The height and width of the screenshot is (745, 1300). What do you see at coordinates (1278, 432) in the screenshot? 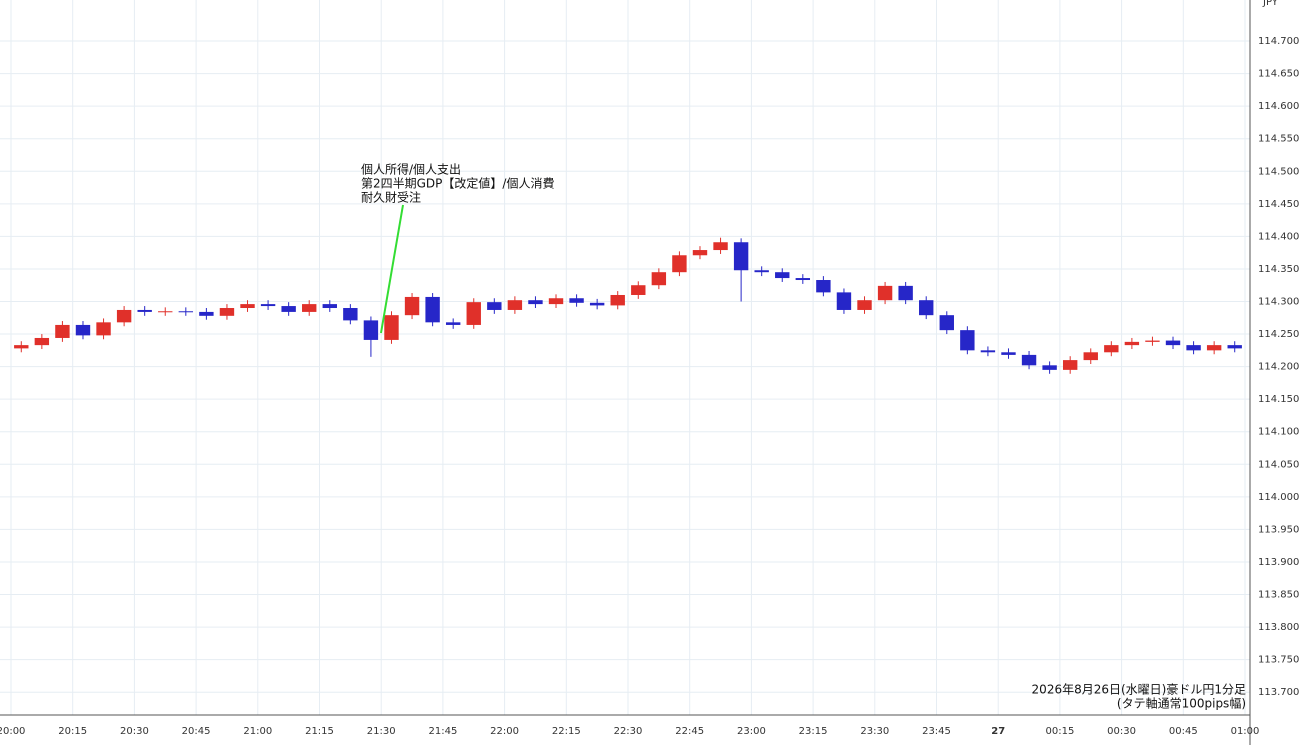
I see `y-tick-label: 114.100` at bounding box center [1278, 432].